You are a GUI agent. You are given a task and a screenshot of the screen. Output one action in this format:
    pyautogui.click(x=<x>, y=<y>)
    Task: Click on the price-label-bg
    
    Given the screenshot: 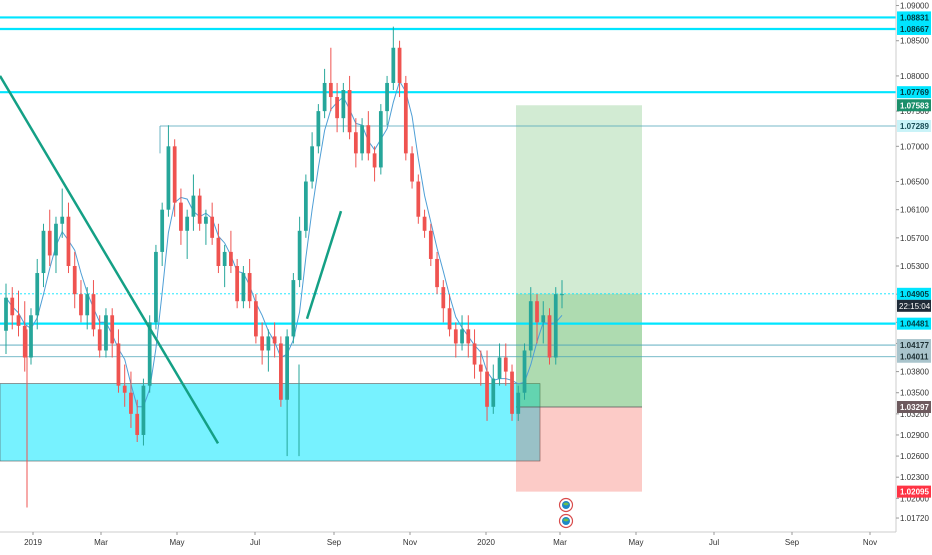 What is the action you would take?
    pyautogui.click(x=914, y=323)
    